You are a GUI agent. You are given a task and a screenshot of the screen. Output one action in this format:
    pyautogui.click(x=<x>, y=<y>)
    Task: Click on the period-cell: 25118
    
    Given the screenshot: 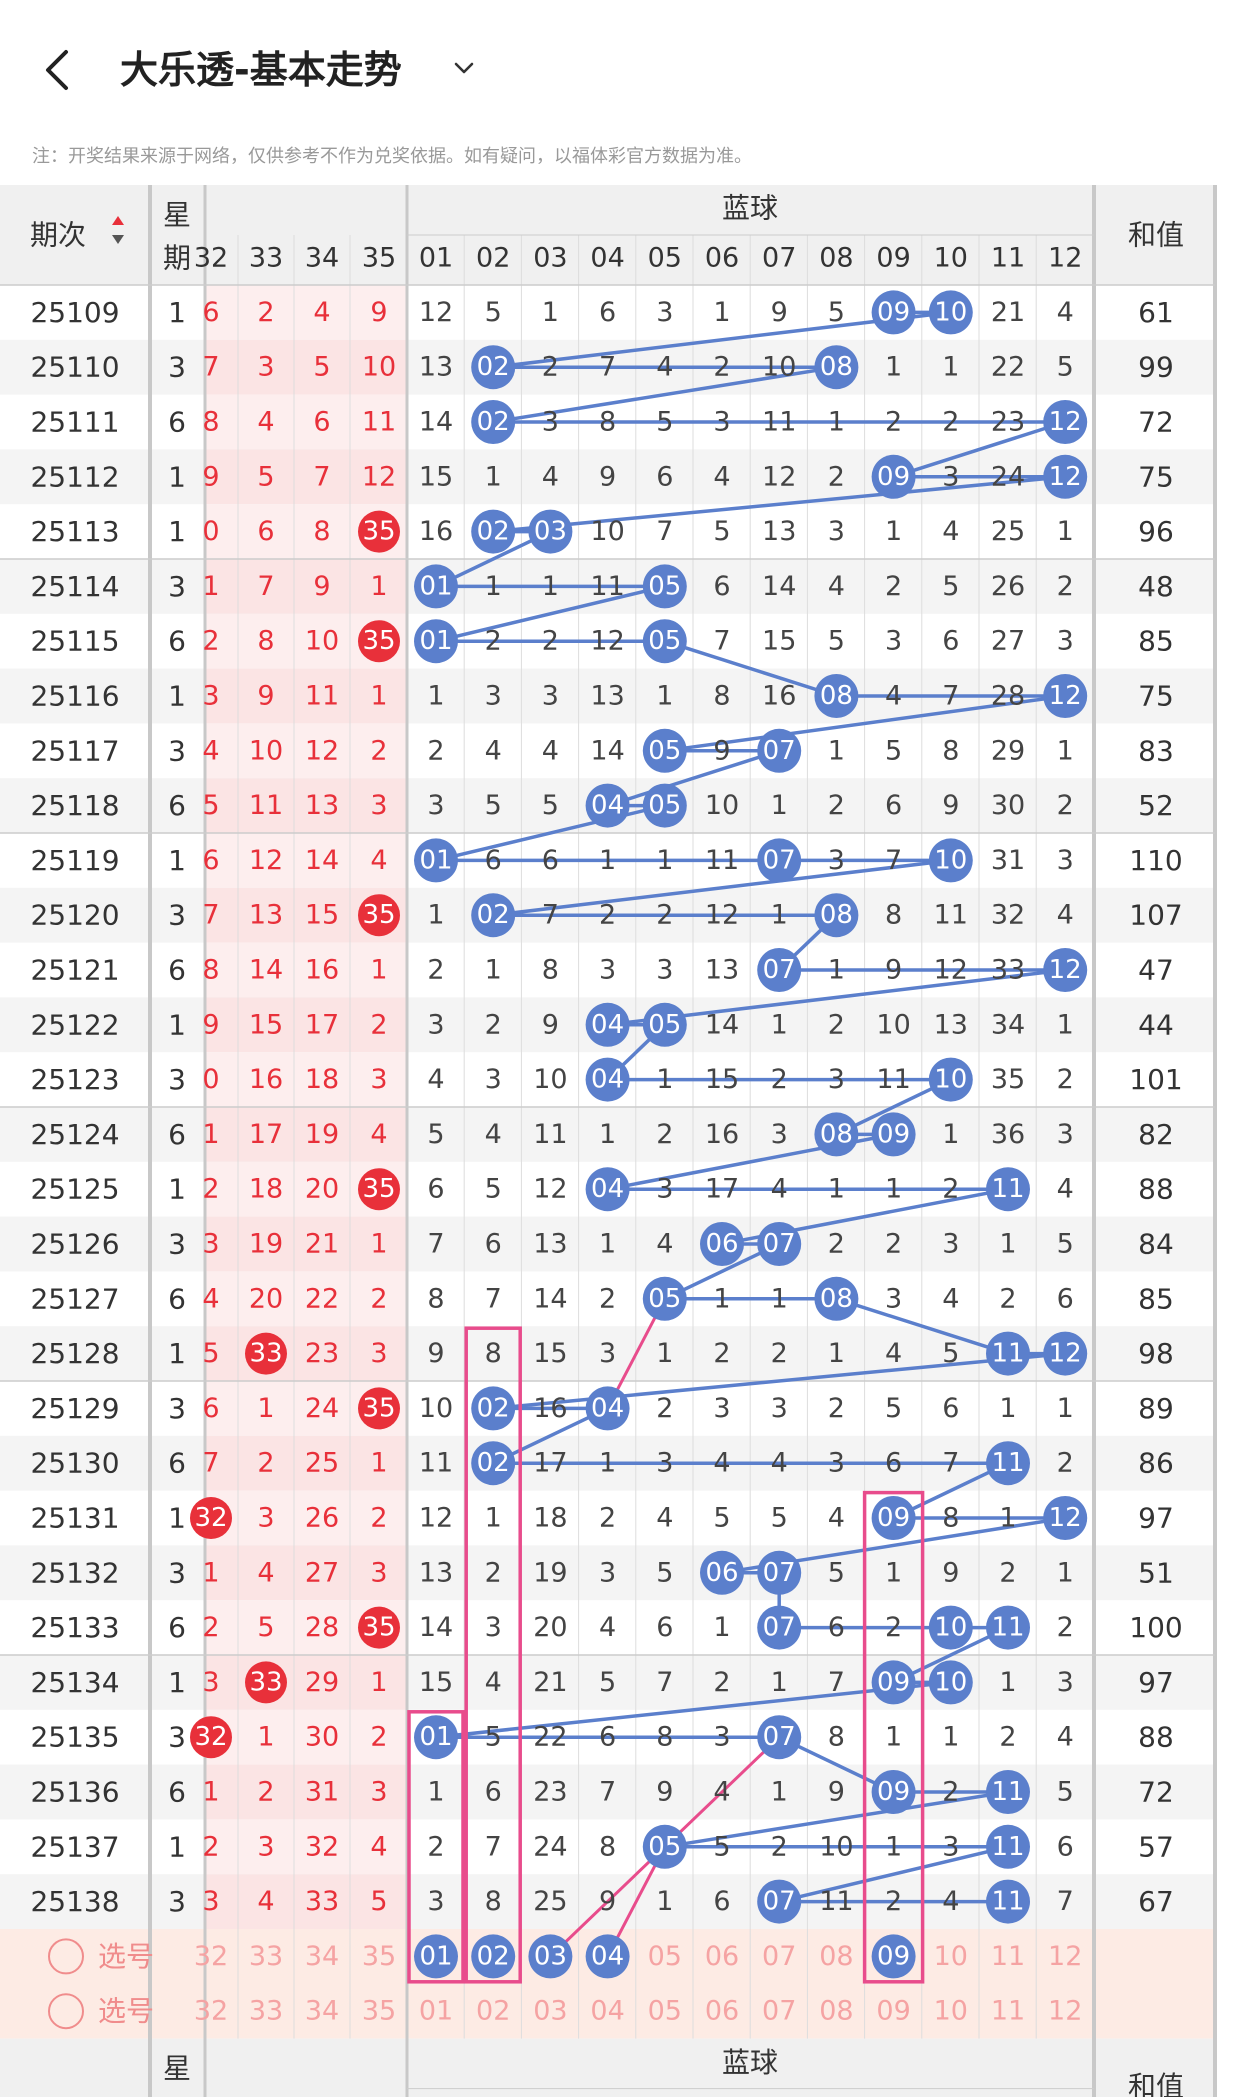 What is the action you would take?
    pyautogui.click(x=74, y=805)
    